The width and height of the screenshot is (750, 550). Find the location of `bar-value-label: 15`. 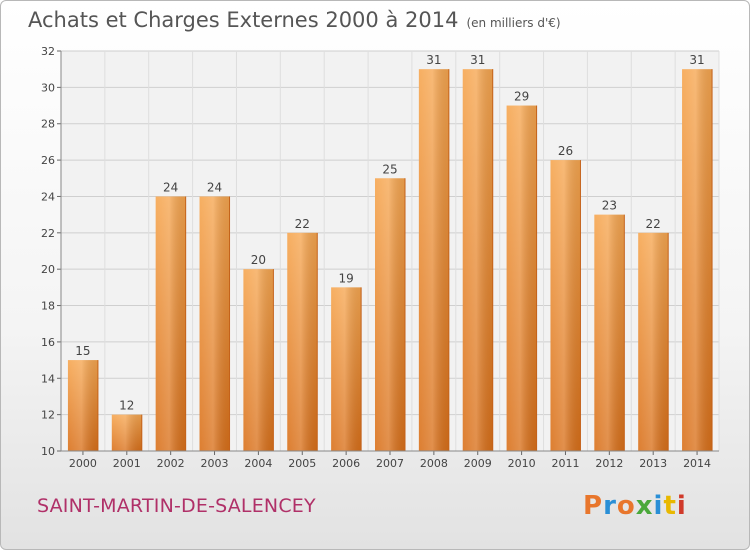

bar-value-label: 15 is located at coordinates (82, 351).